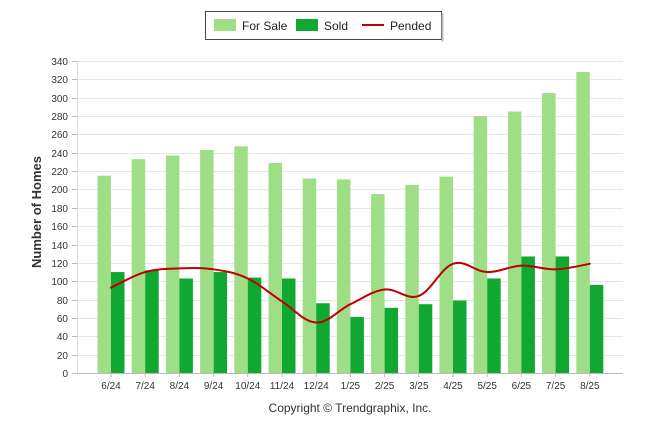  Describe the element at coordinates (59, 135) in the screenshot. I see `y-tick-label: 260` at that location.